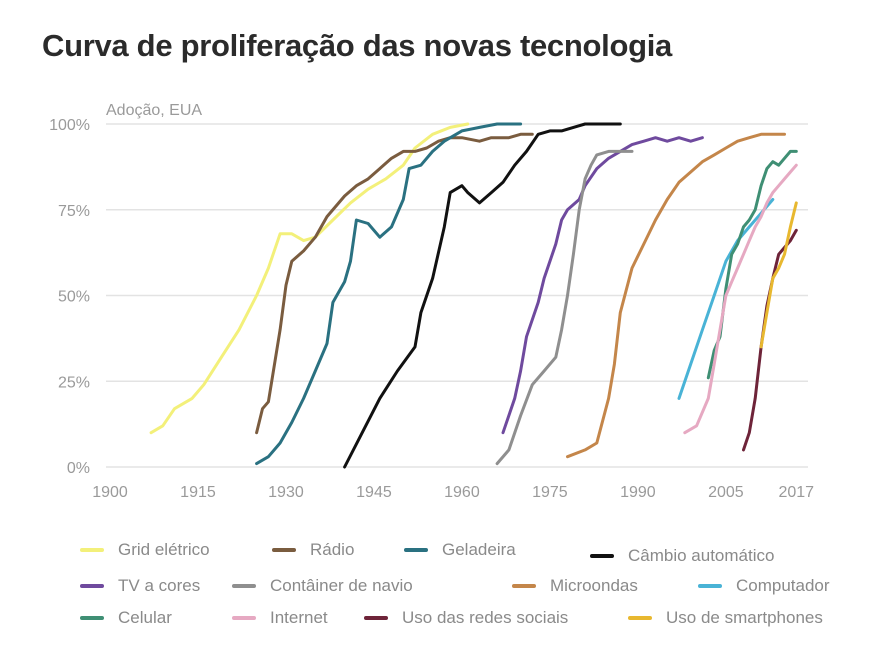 The width and height of the screenshot is (875, 650). I want to click on legend-item-microondas: Microondas, so click(575, 586).